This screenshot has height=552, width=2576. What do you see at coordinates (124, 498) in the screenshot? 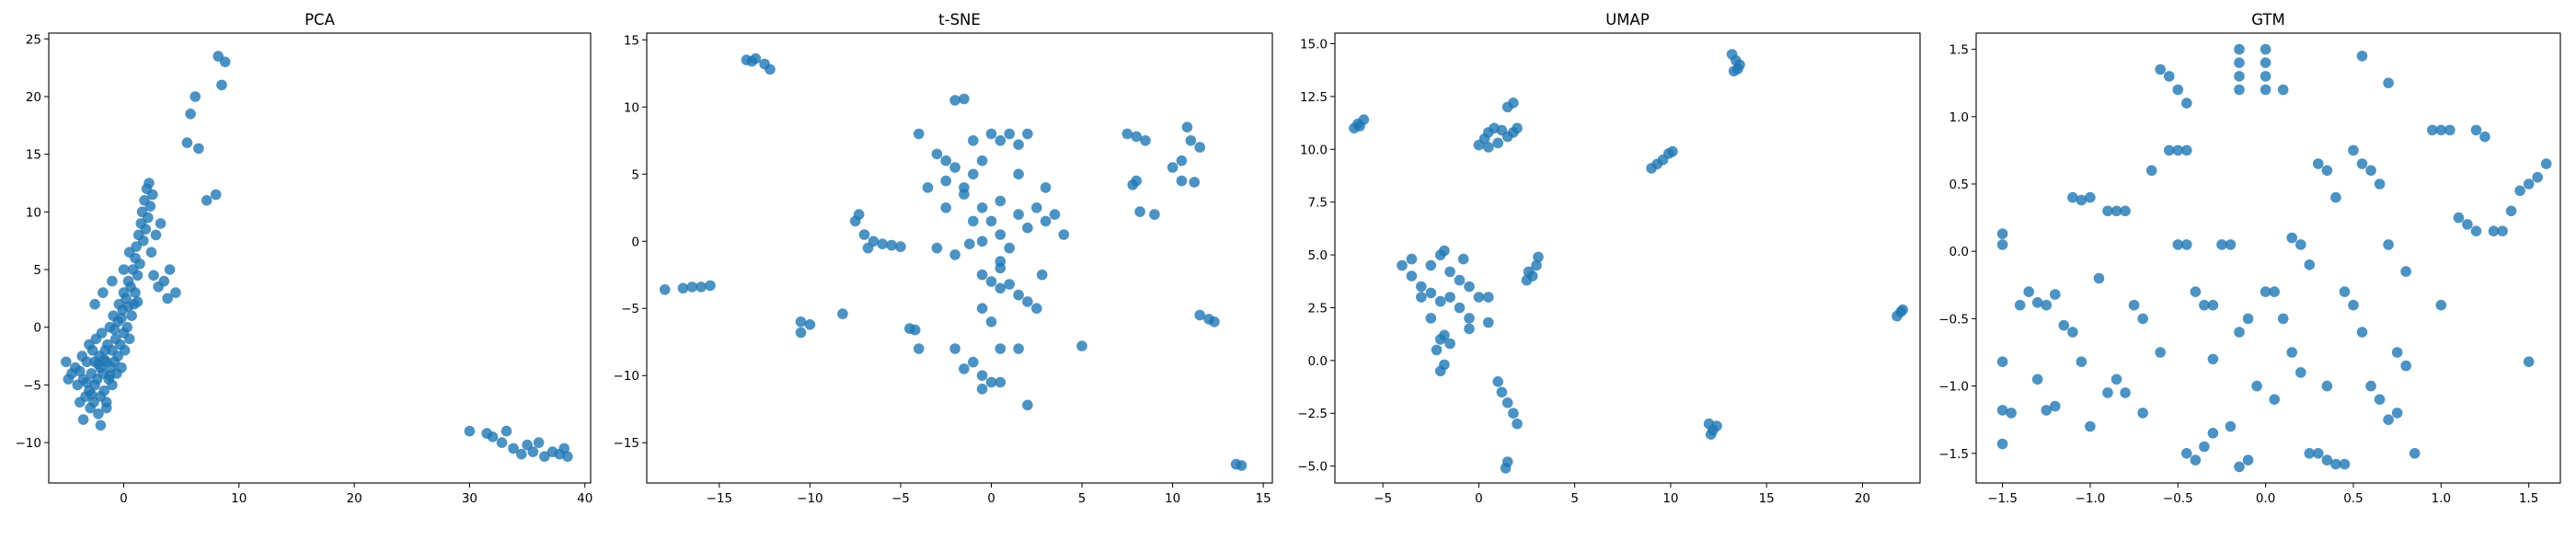
I see `x-tick-label: 0` at bounding box center [124, 498].